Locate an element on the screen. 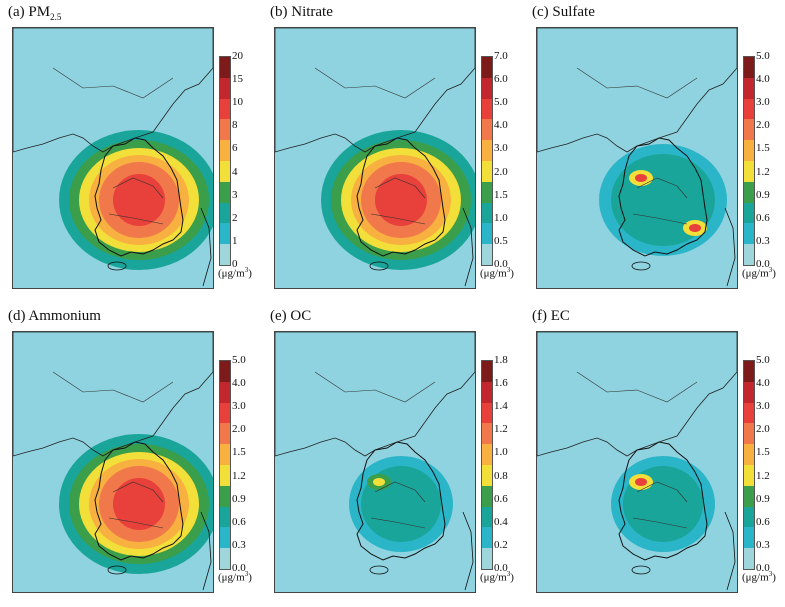 This screenshot has width=785, height=607. colorbar-tick-label: 1.4 is located at coordinates (501, 406).